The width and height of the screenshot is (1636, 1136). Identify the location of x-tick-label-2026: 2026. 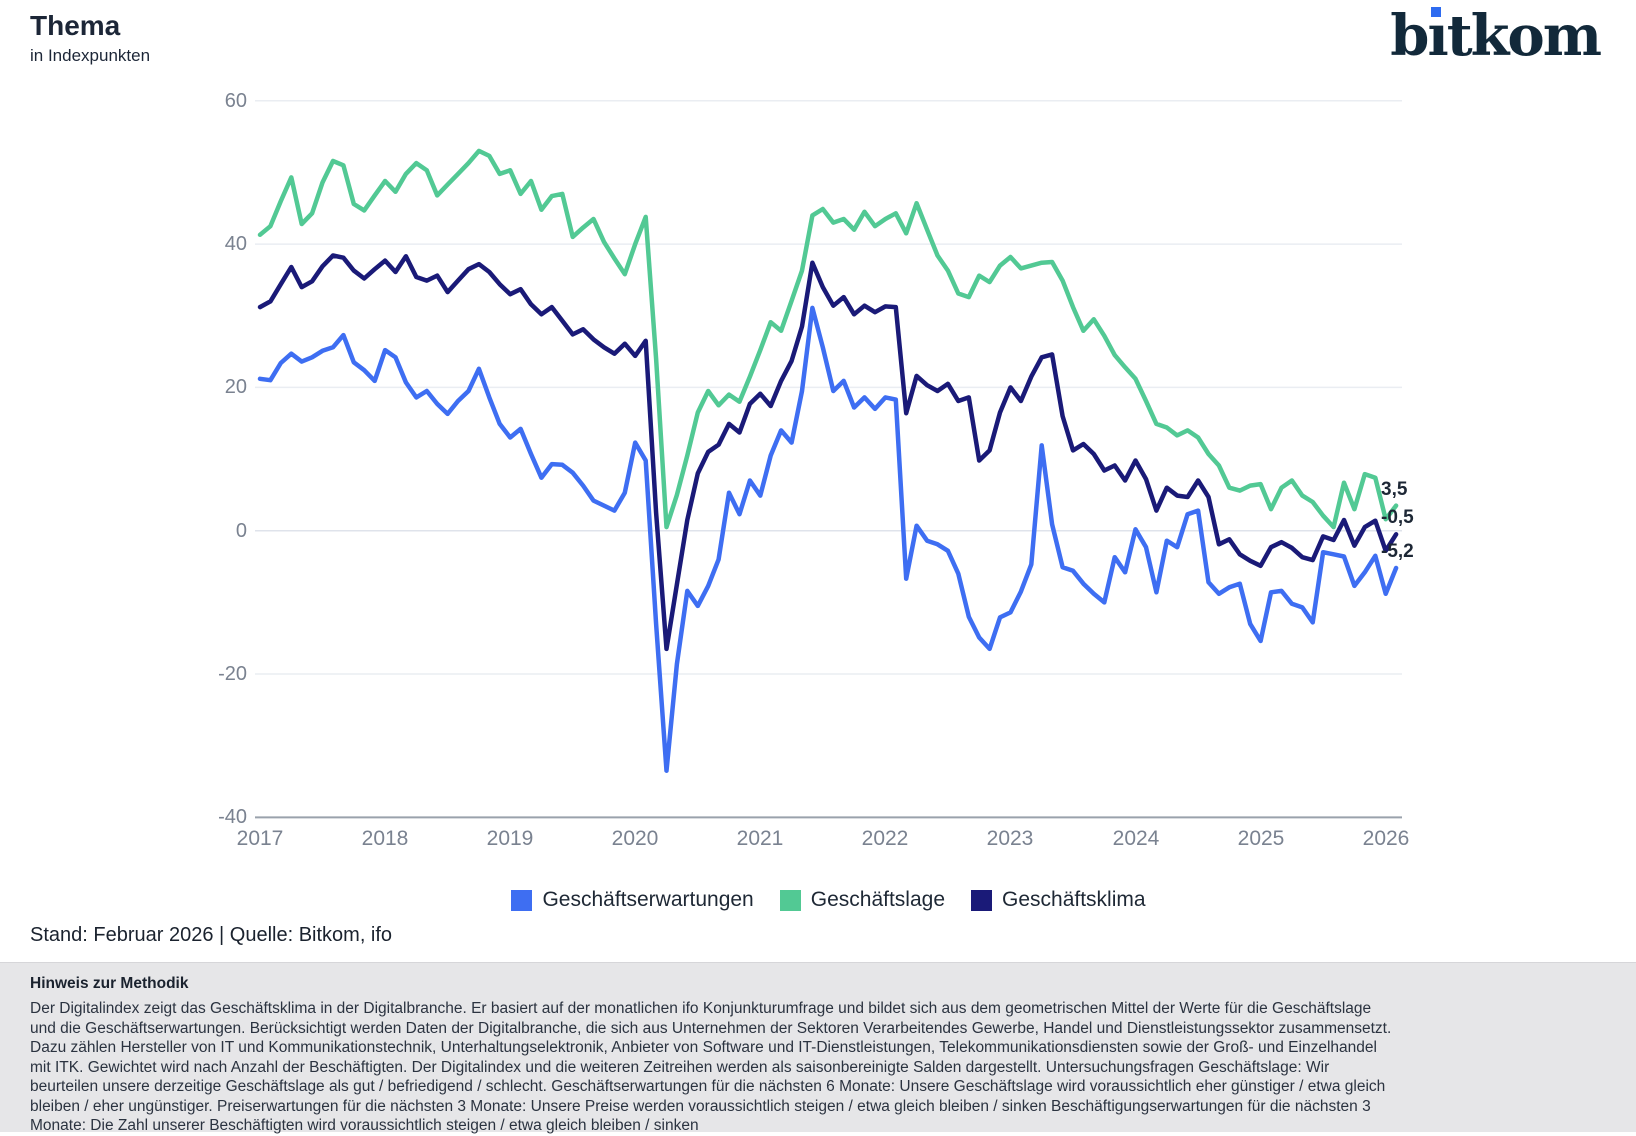
(1386, 838).